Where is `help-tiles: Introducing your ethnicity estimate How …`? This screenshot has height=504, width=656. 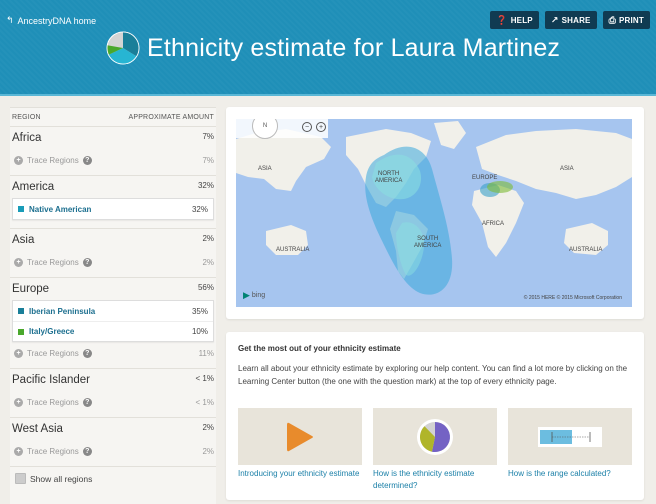 help-tiles: Introducing your ethnicity estimate How … is located at coordinates (435, 450).